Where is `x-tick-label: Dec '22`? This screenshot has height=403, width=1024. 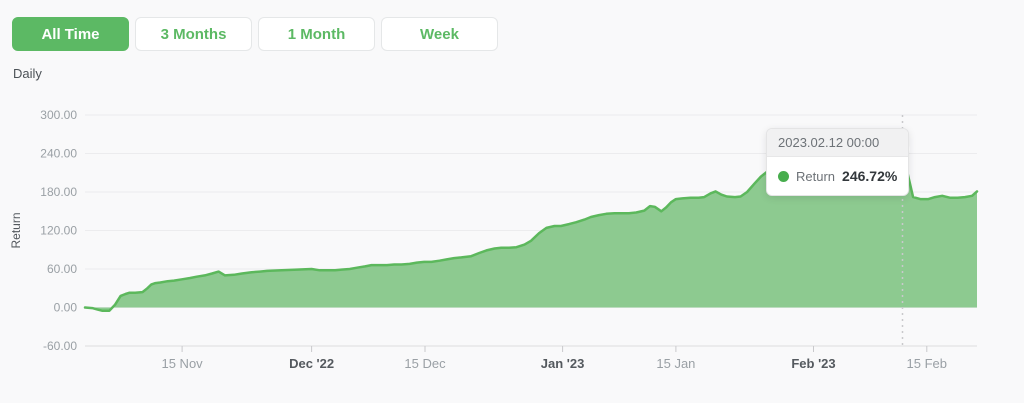
x-tick-label: Dec '22 is located at coordinates (311, 363).